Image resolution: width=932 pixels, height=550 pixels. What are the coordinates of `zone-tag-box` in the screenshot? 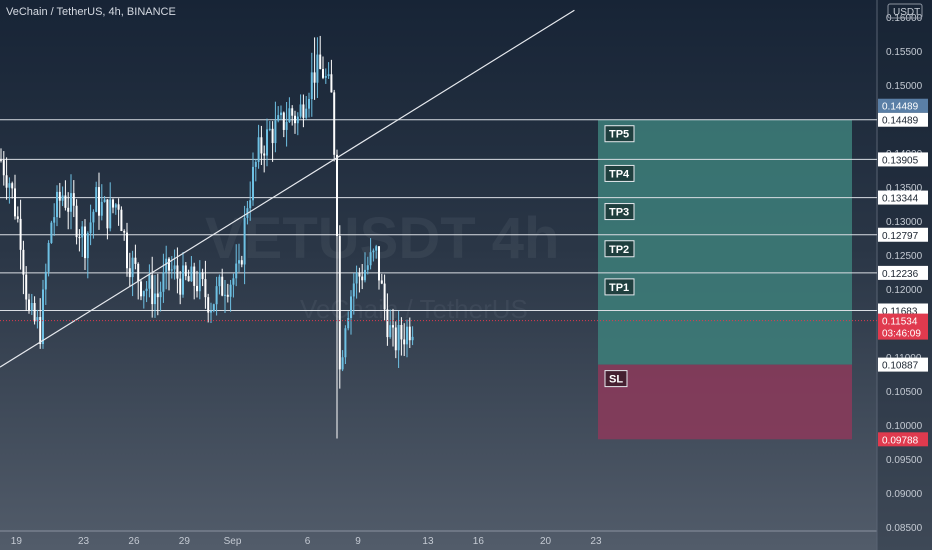 It's located at (619, 173).